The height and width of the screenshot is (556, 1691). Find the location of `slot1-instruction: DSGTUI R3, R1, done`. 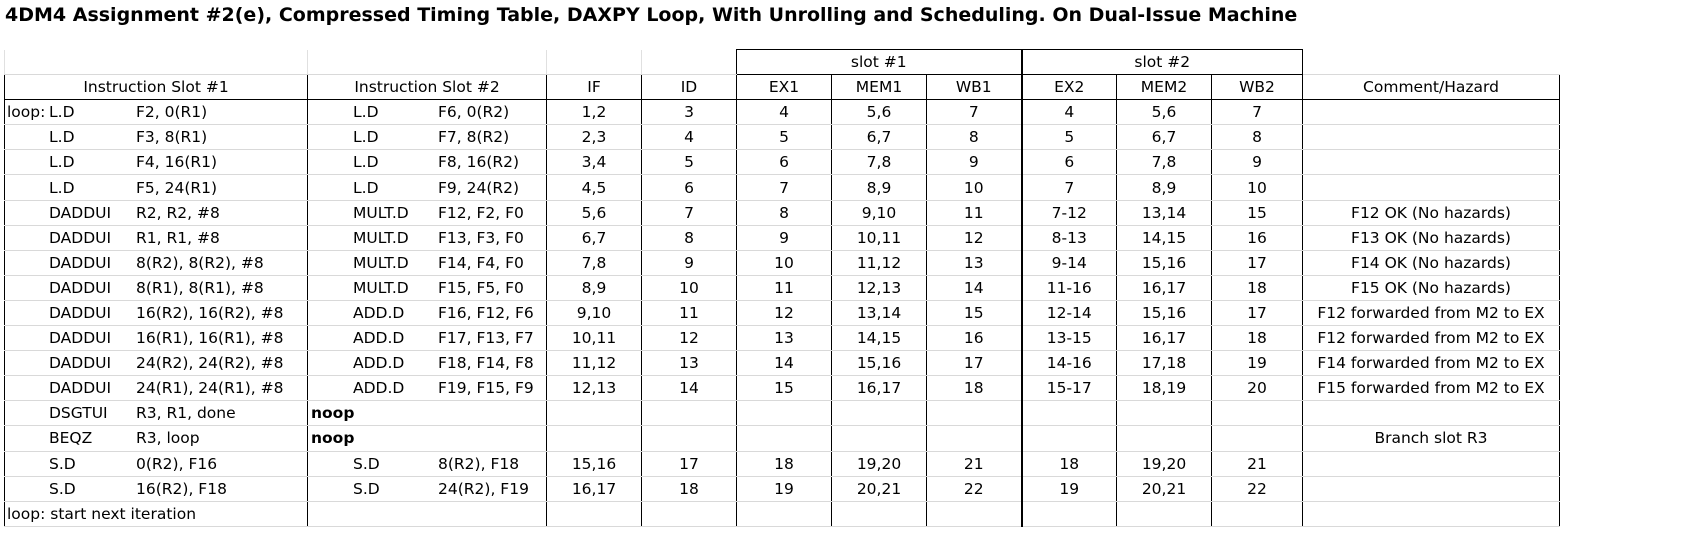

slot1-instruction: DSGTUI R3, R1, done is located at coordinates (156, 413).